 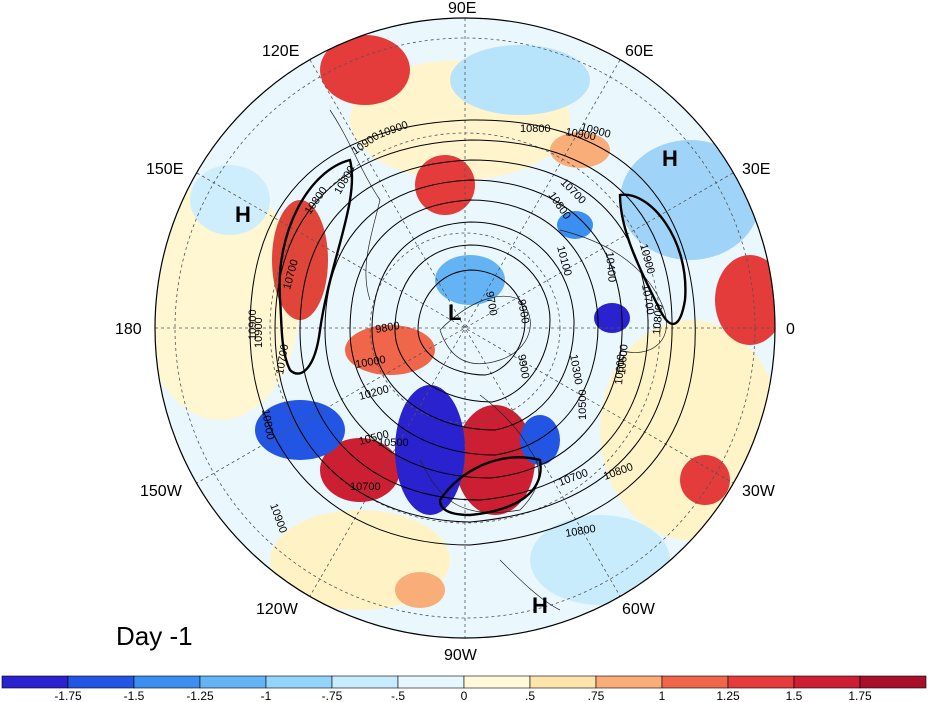 I want to click on lon-label-30w: 30W, so click(x=759, y=491).